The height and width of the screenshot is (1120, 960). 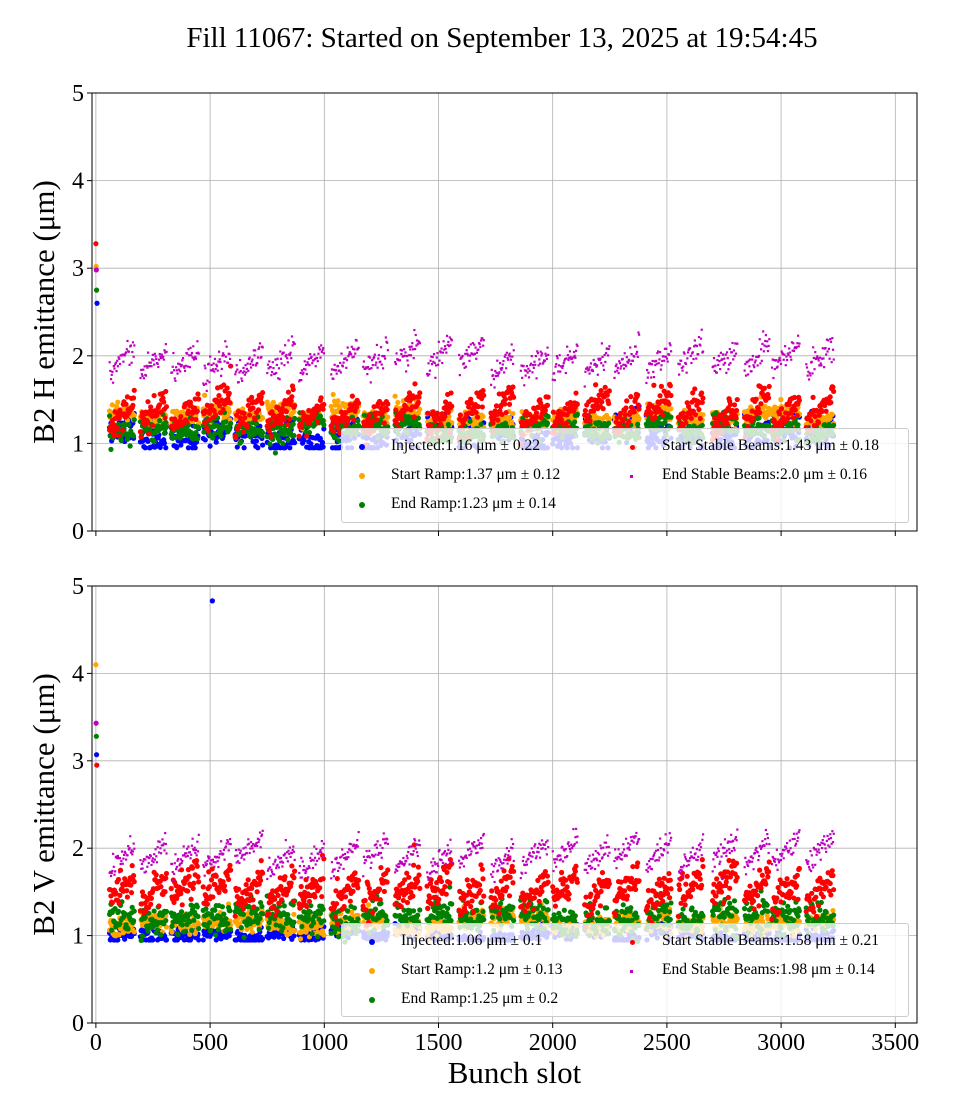 What do you see at coordinates (78, 94) in the screenshot?
I see `y-tick-label: 5` at bounding box center [78, 94].